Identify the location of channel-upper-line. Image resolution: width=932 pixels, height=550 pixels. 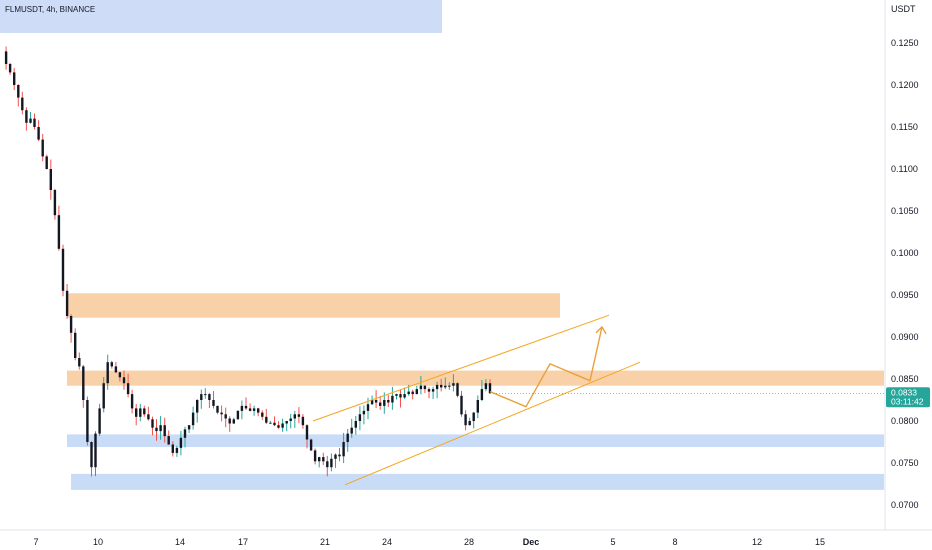
(461, 368).